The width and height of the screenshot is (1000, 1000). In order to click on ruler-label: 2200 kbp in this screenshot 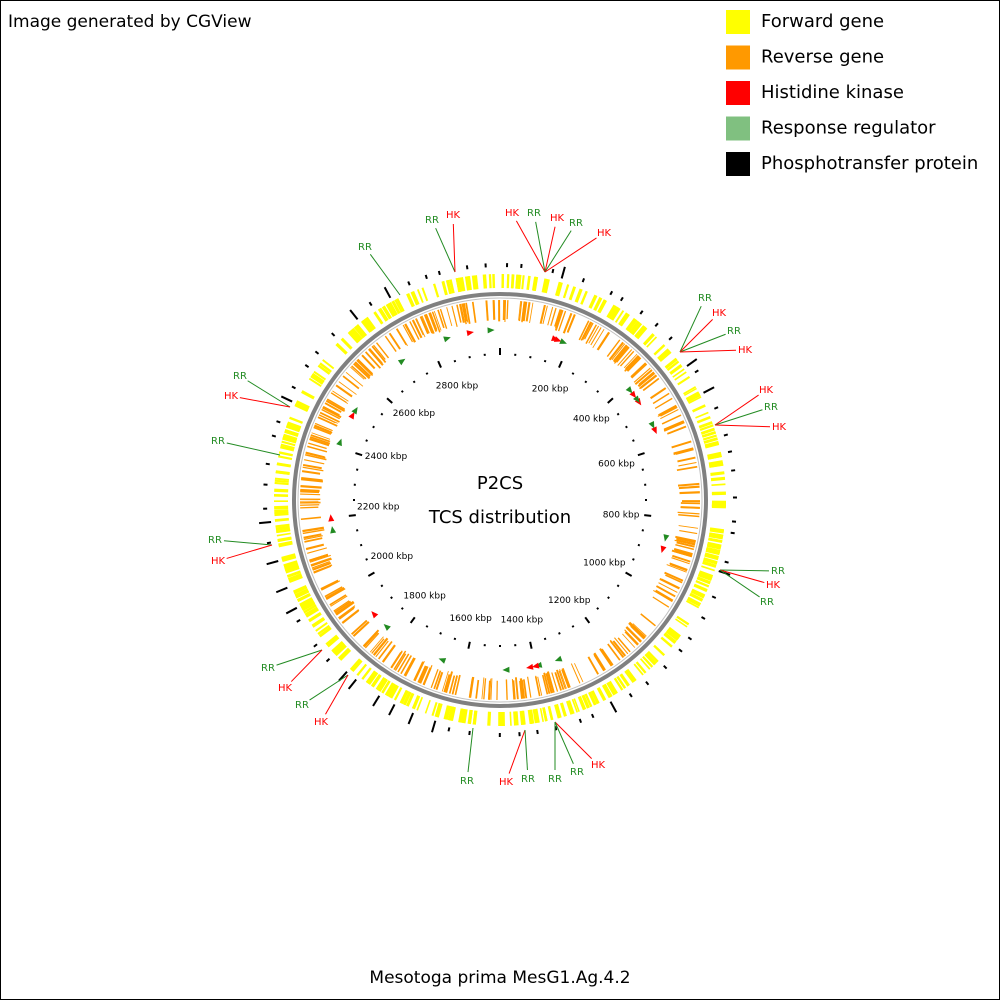, I will do `click(378, 508)`.